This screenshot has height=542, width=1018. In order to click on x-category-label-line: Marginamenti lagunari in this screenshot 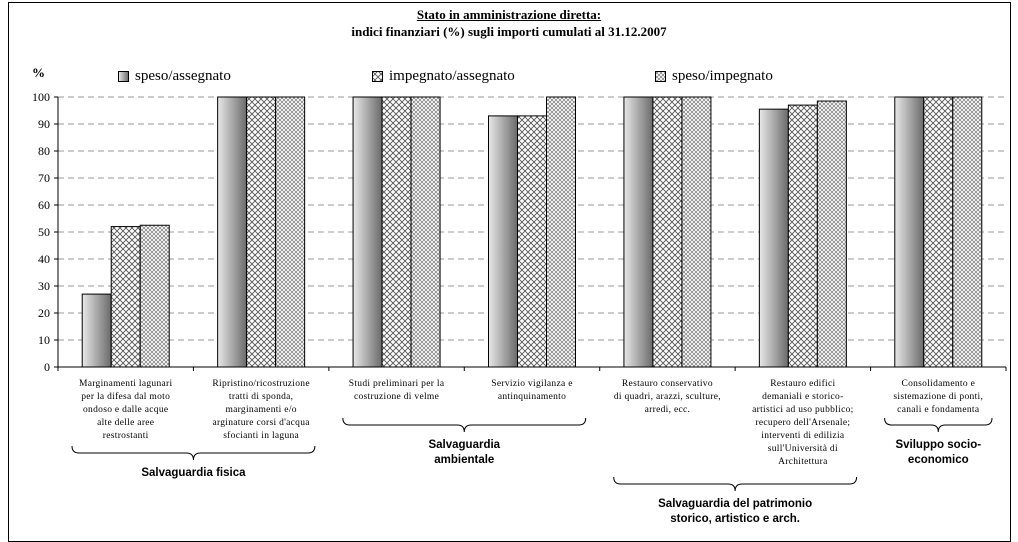, I will do `click(125, 384)`.